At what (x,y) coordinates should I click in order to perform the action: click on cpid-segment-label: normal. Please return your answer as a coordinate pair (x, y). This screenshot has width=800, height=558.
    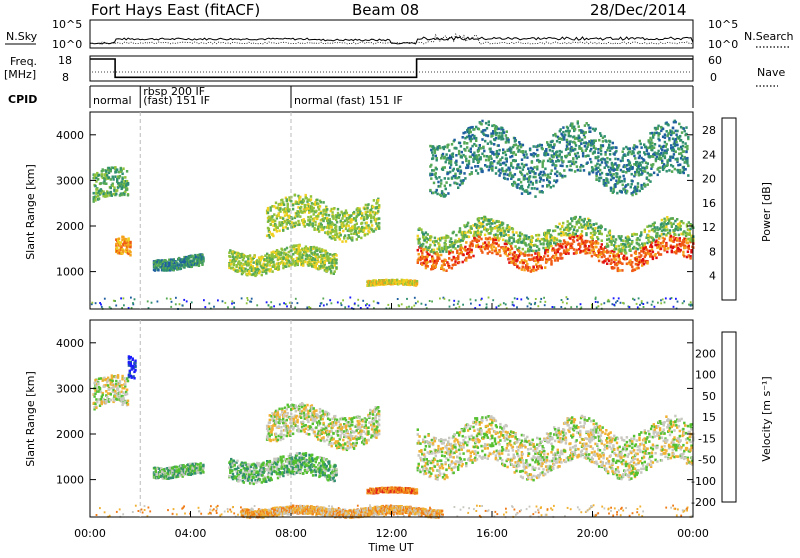
    Looking at the image, I should click on (112, 100).